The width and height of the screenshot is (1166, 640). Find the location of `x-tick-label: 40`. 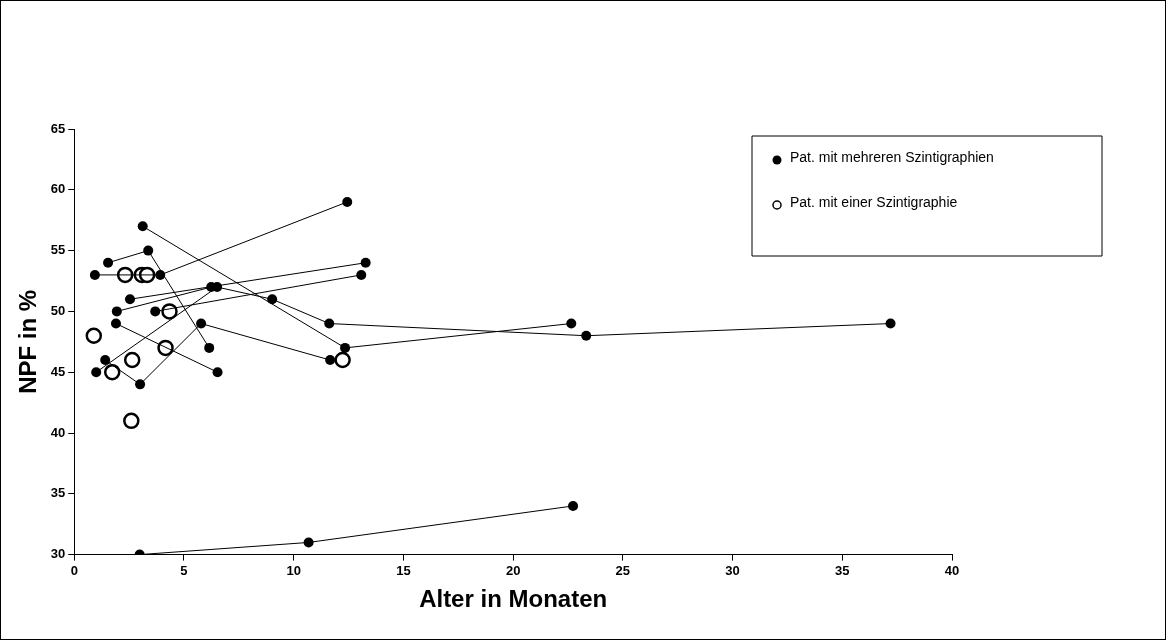

x-tick-label: 40 is located at coordinates (952, 570).